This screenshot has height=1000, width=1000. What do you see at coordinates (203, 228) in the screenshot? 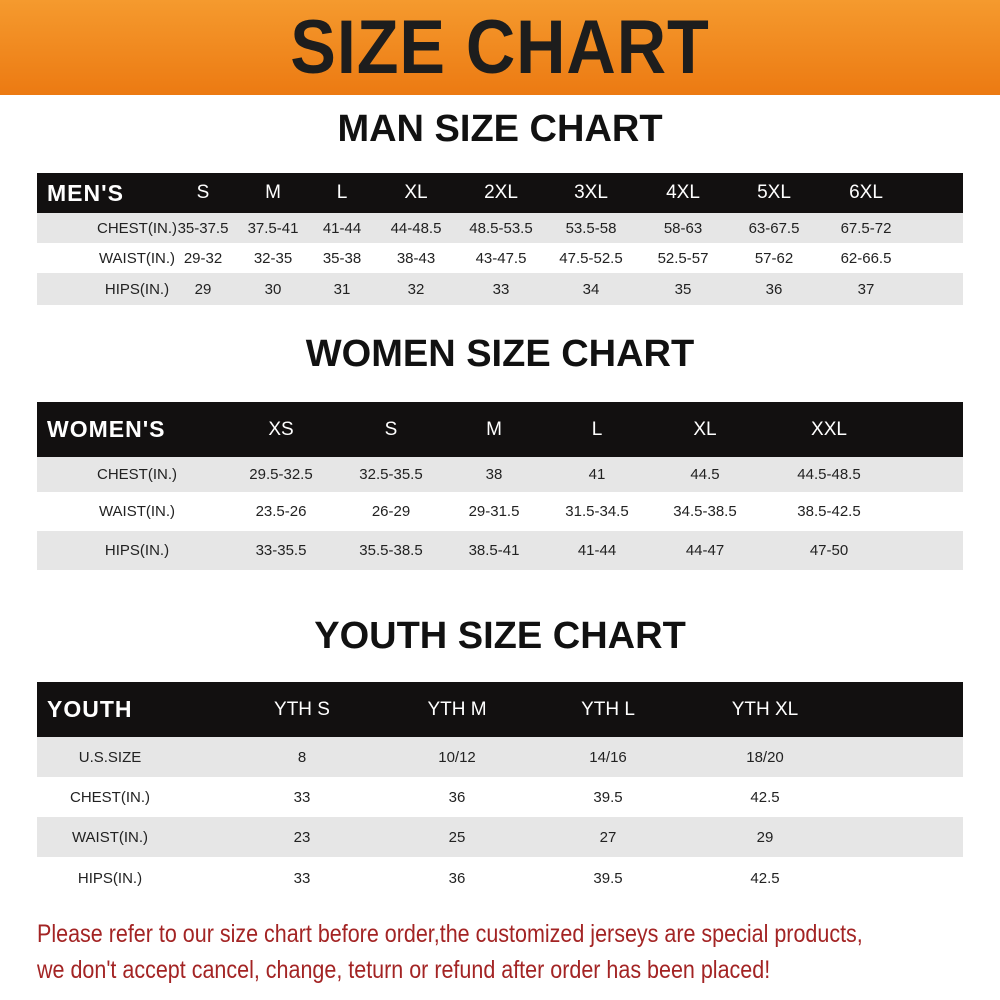
I see `table-cell: 35-37.5` at bounding box center [203, 228].